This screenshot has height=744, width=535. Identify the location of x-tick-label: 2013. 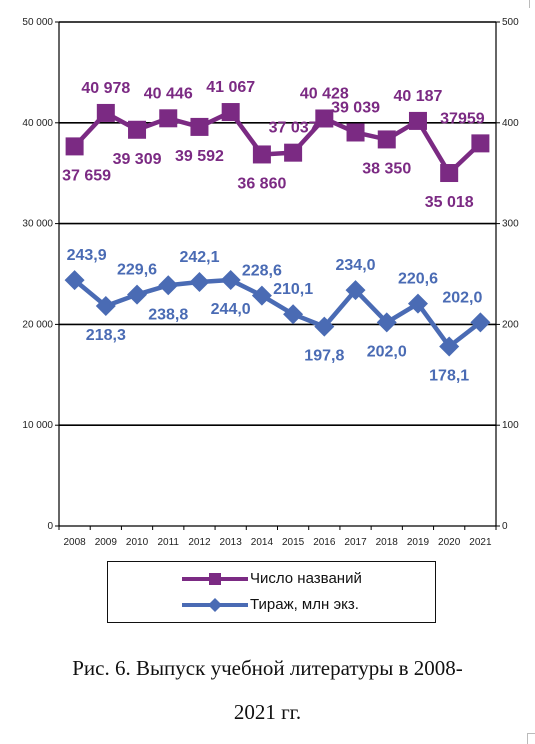
(231, 542).